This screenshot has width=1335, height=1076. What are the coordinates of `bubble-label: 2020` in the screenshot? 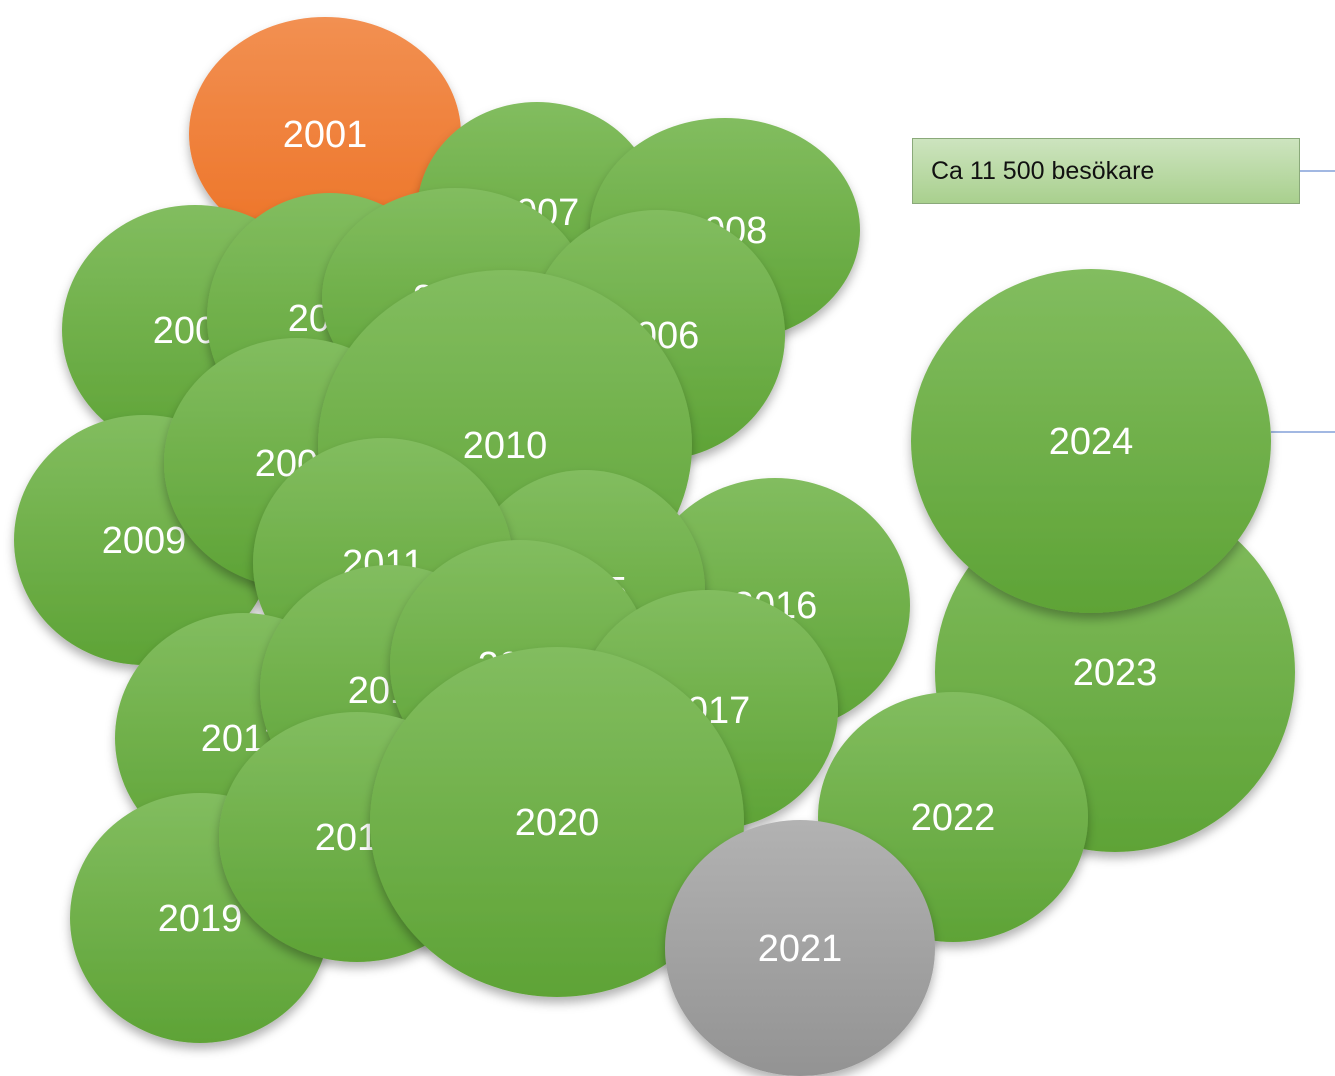 It's located at (557, 823).